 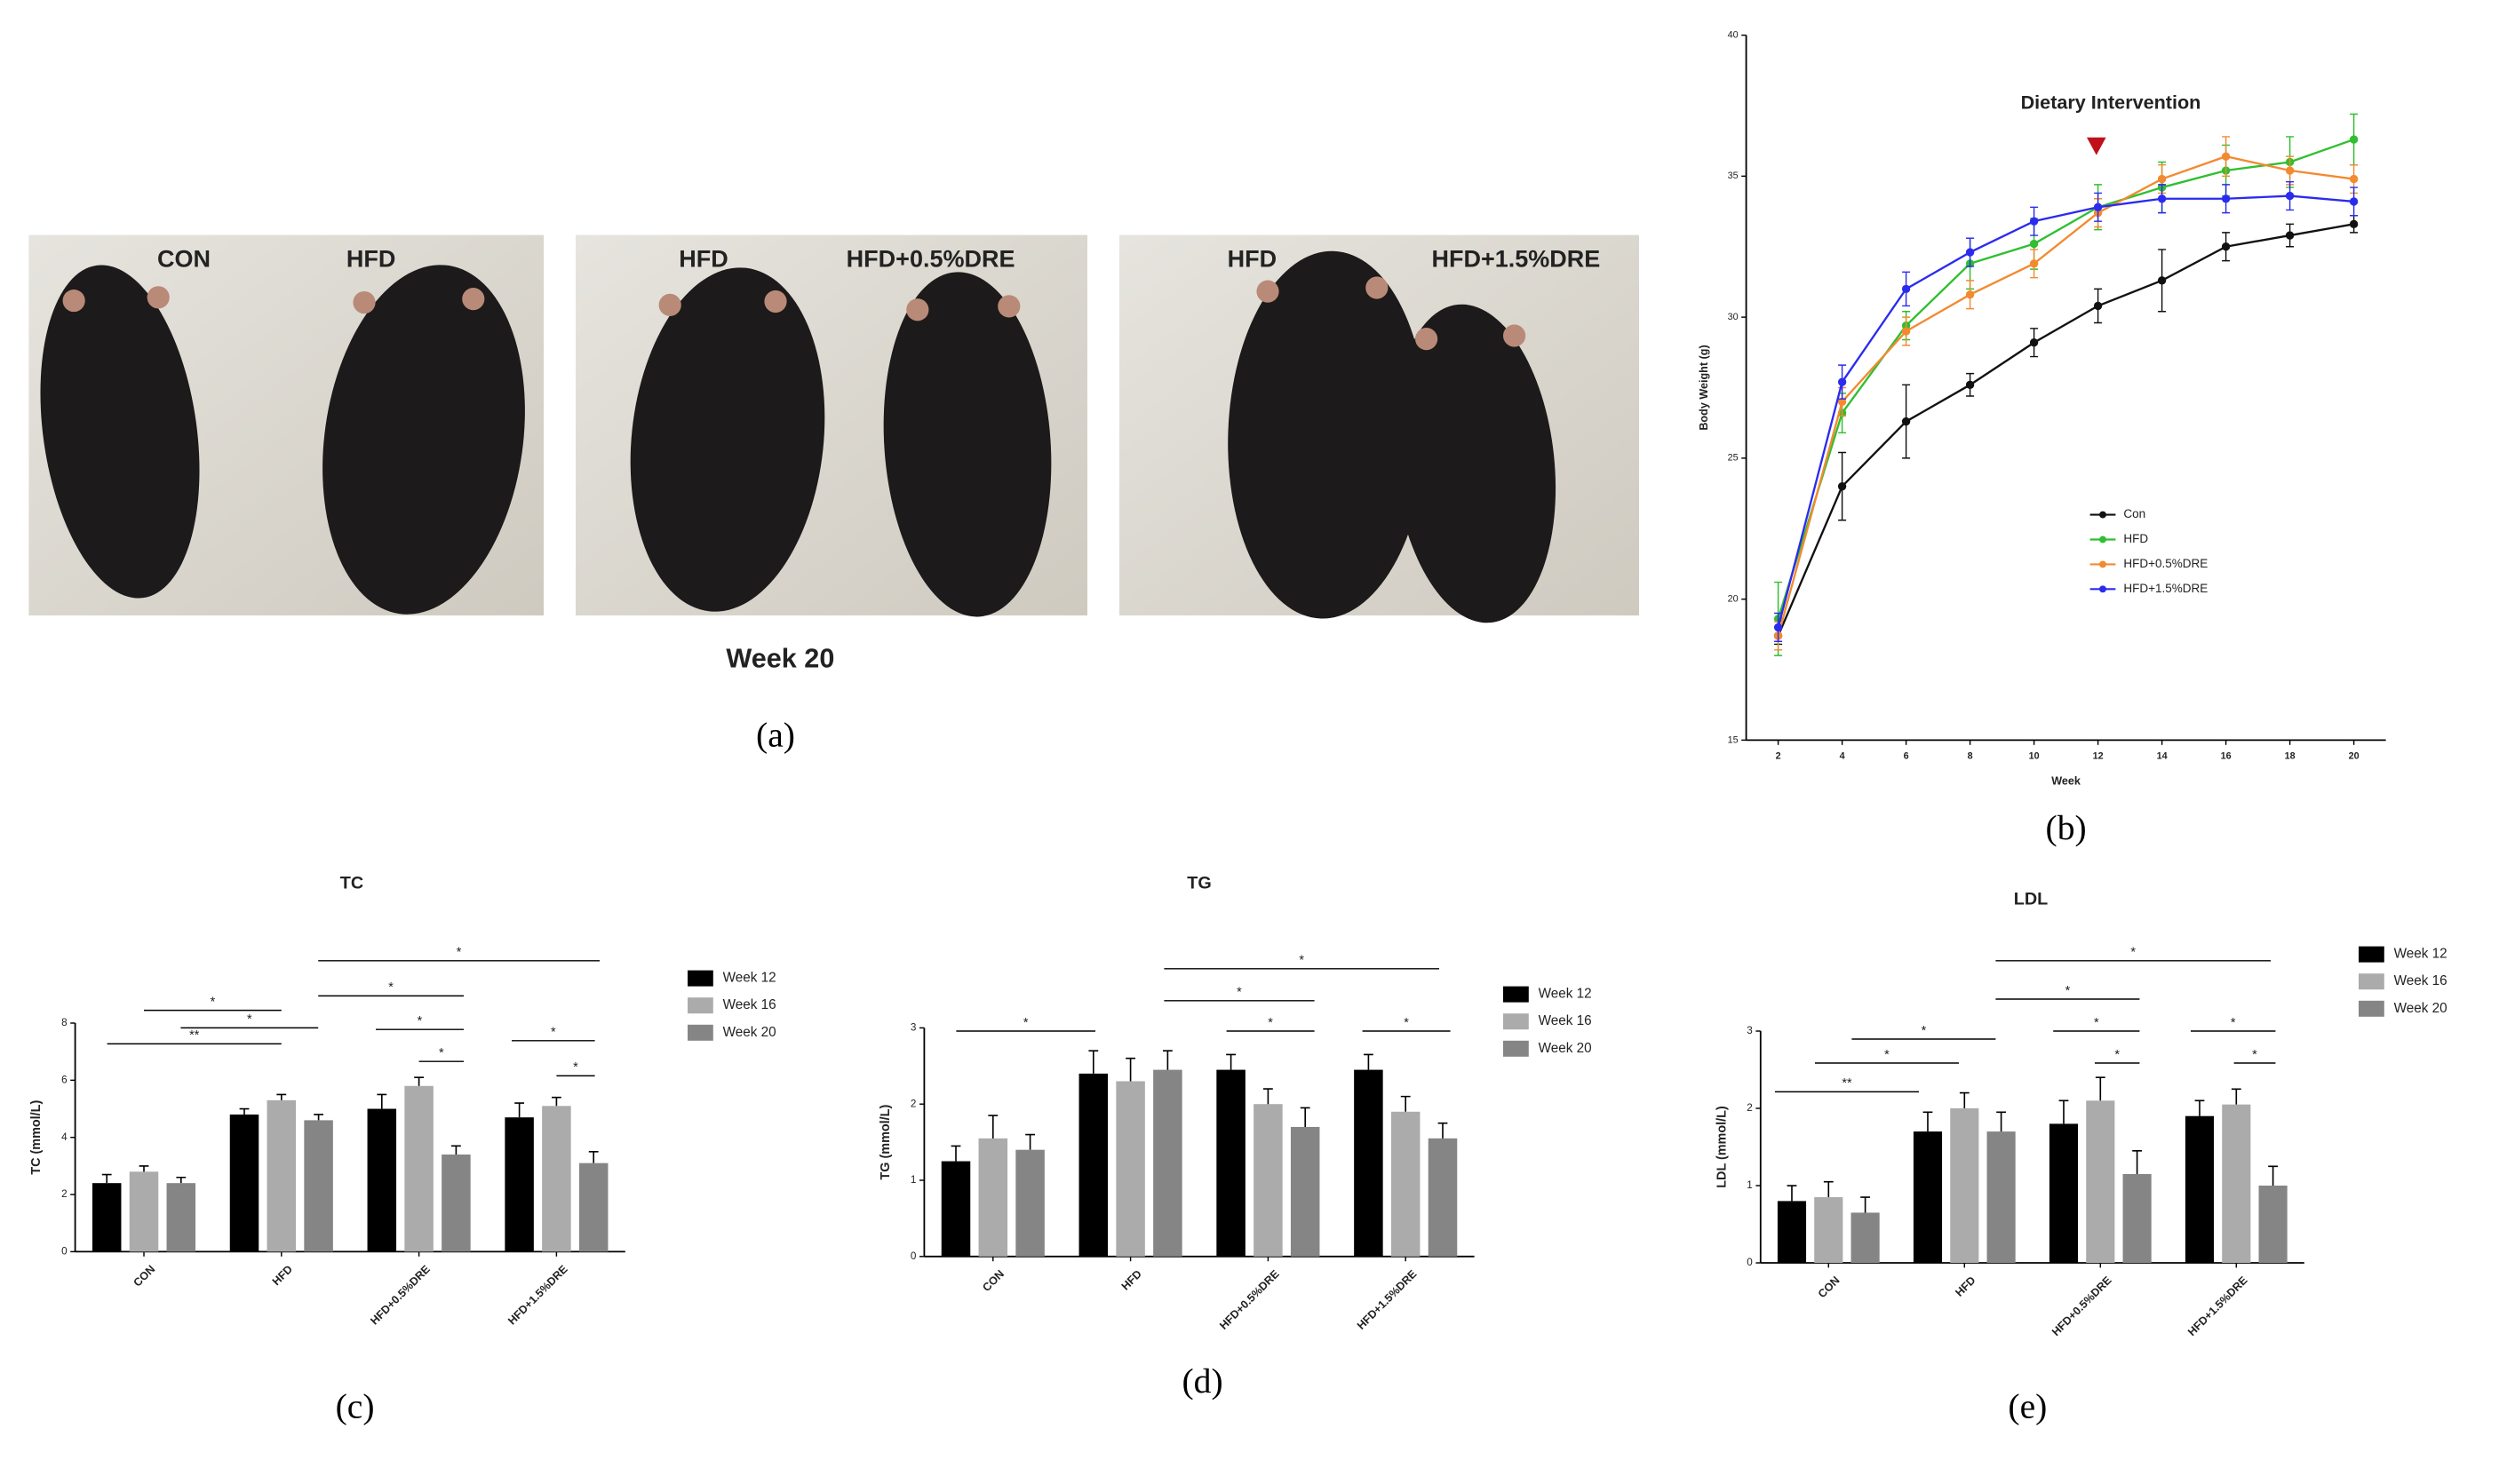 What do you see at coordinates (1907, 755) in the screenshot?
I see `x-tick-label: 6` at bounding box center [1907, 755].